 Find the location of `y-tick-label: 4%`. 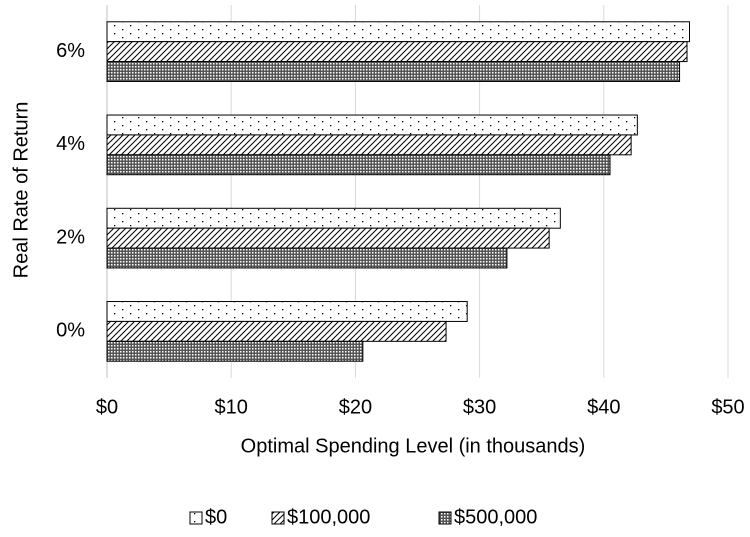

y-tick-label: 4% is located at coordinates (70, 144).